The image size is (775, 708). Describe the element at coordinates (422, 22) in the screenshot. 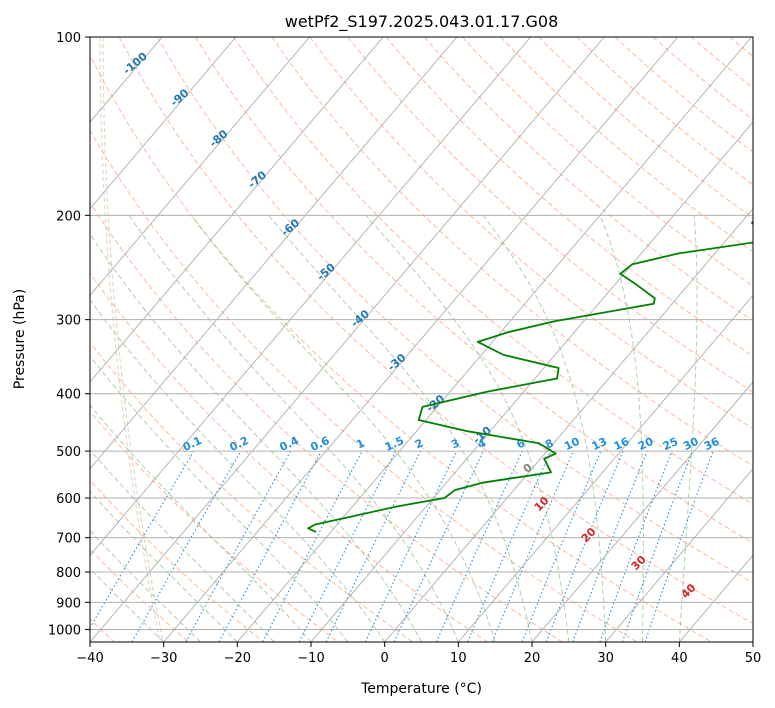

I see `chart-title: wetPf2_S197.2025.043.01.17.G08` at that location.